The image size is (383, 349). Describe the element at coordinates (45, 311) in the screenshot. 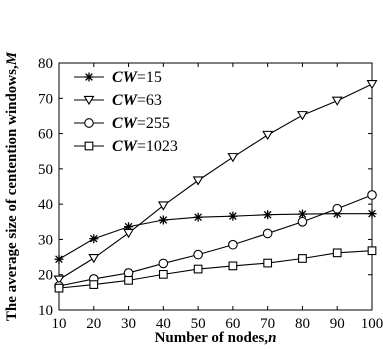

I see `y-tick-label: 10` at that location.